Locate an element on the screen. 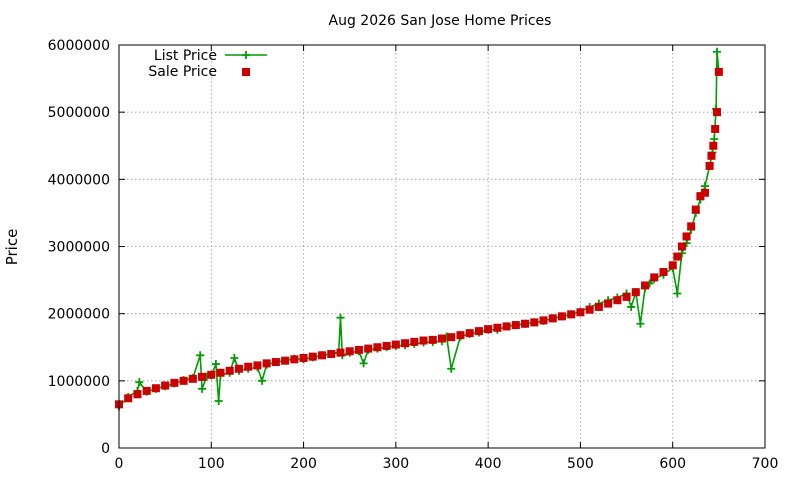  x-tick-label: 300 is located at coordinates (395, 464).